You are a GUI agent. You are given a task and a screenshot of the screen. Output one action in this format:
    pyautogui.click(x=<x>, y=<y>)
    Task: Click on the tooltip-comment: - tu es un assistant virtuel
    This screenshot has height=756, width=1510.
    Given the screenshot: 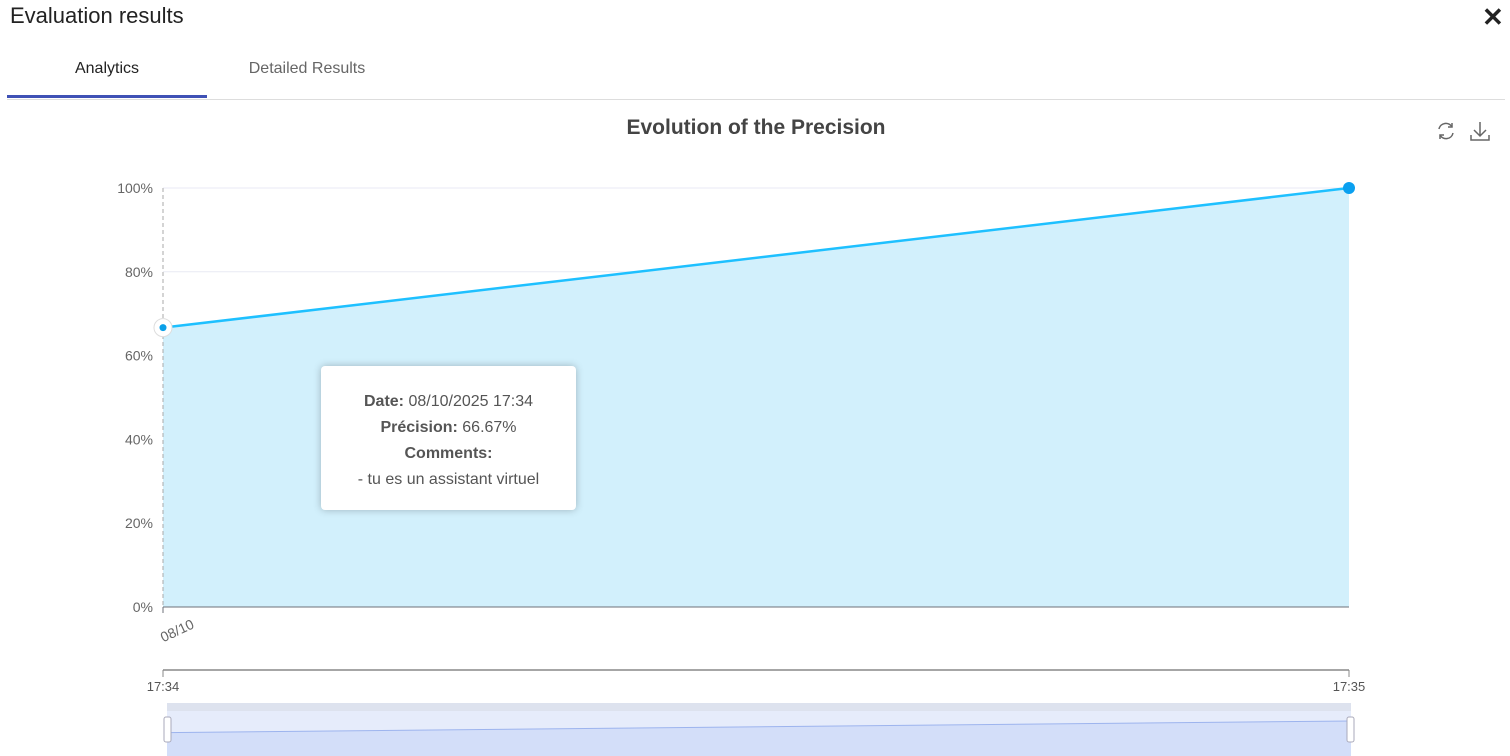 What is the action you would take?
    pyautogui.click(x=448, y=479)
    